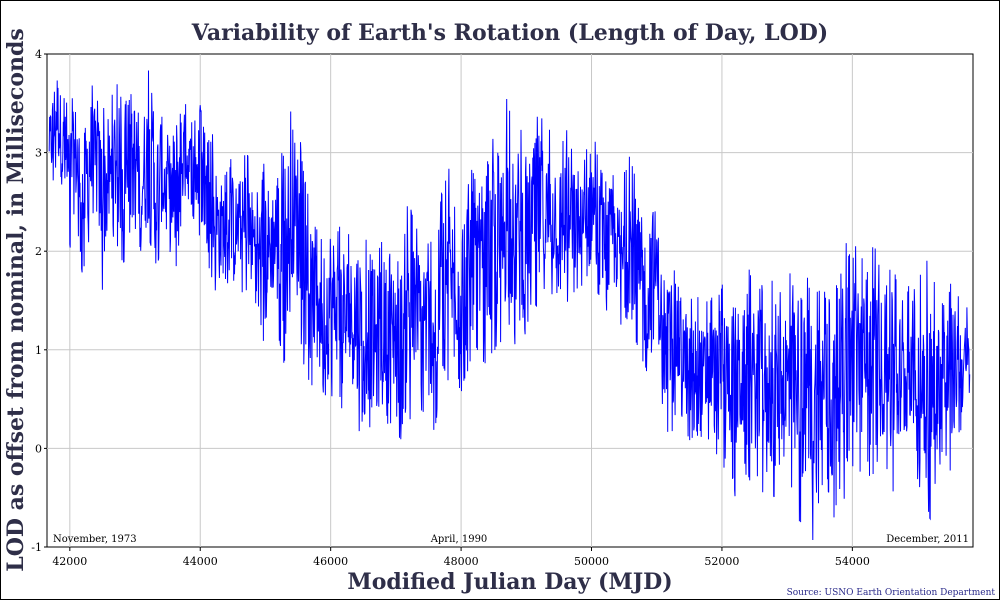 The image size is (1000, 600). Describe the element at coordinates (39, 301) in the screenshot. I see `y-axis-ticks: -1 0 1 2 3 4` at that location.